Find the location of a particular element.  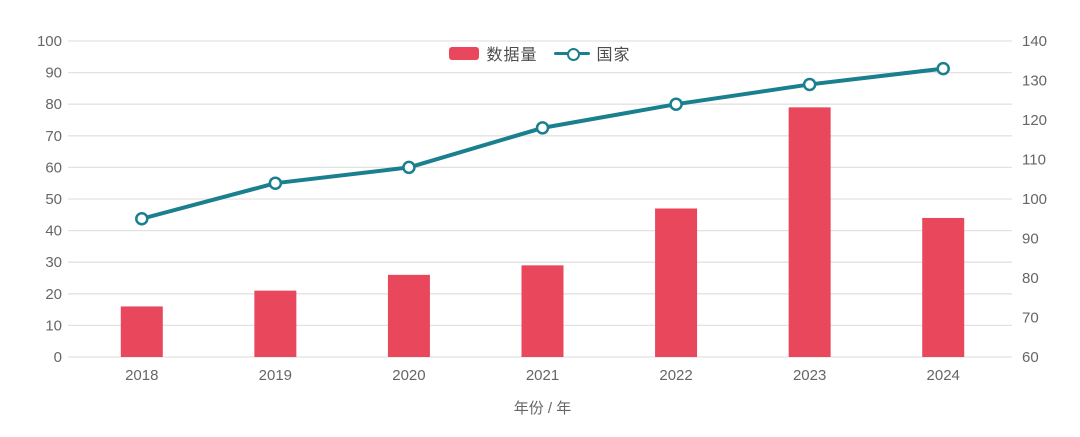

bar-2018 is located at coordinates (141, 331).